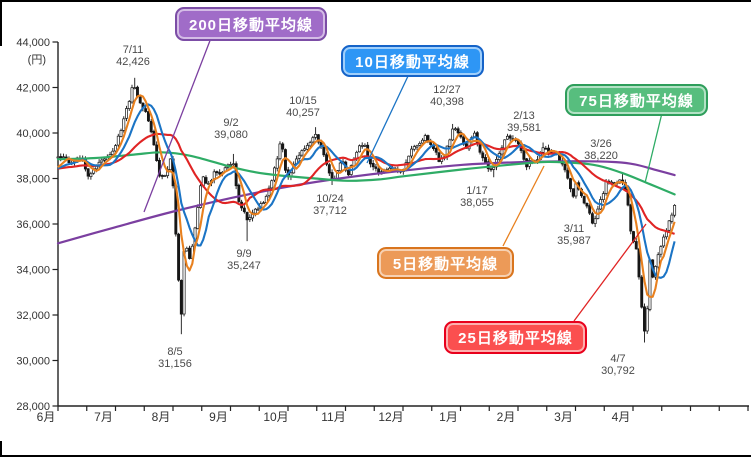 This screenshot has width=751, height=466. What do you see at coordinates (375, 1) in the screenshot?
I see `frame-border-top` at bounding box center [375, 1].